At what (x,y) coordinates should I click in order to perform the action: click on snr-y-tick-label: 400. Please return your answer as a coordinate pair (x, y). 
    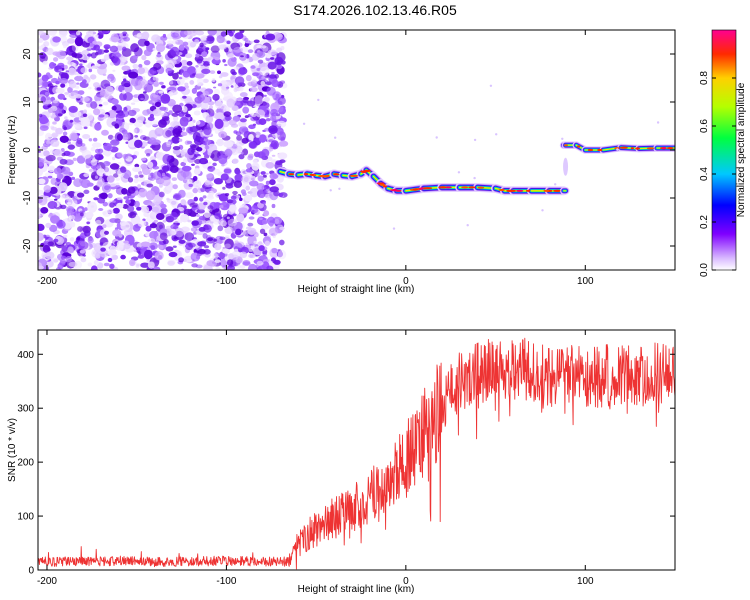
    Looking at the image, I should click on (25, 355).